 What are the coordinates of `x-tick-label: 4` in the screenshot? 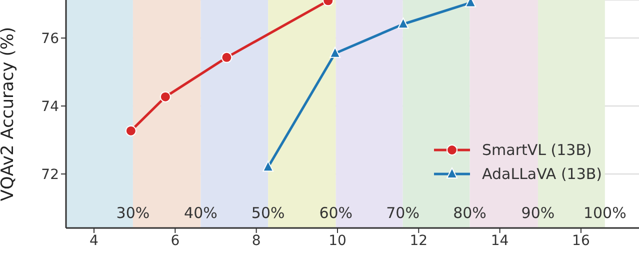 It's located at (94, 240).